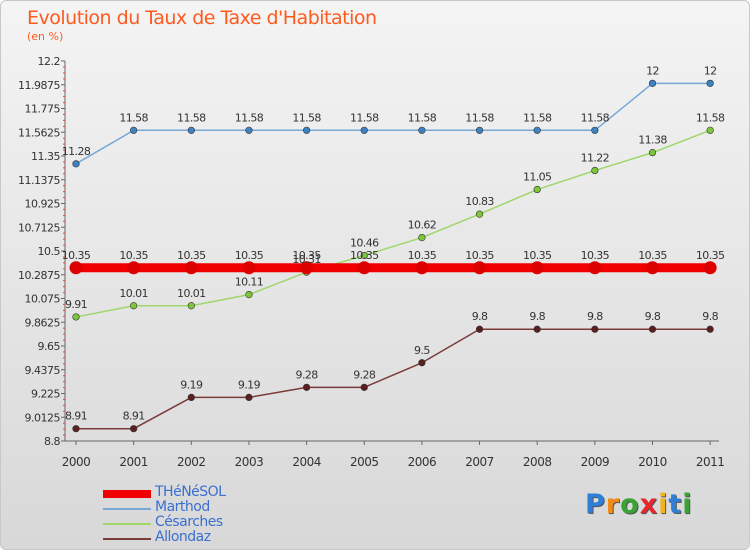  I want to click on x-tick-label: 2006, so click(422, 462).